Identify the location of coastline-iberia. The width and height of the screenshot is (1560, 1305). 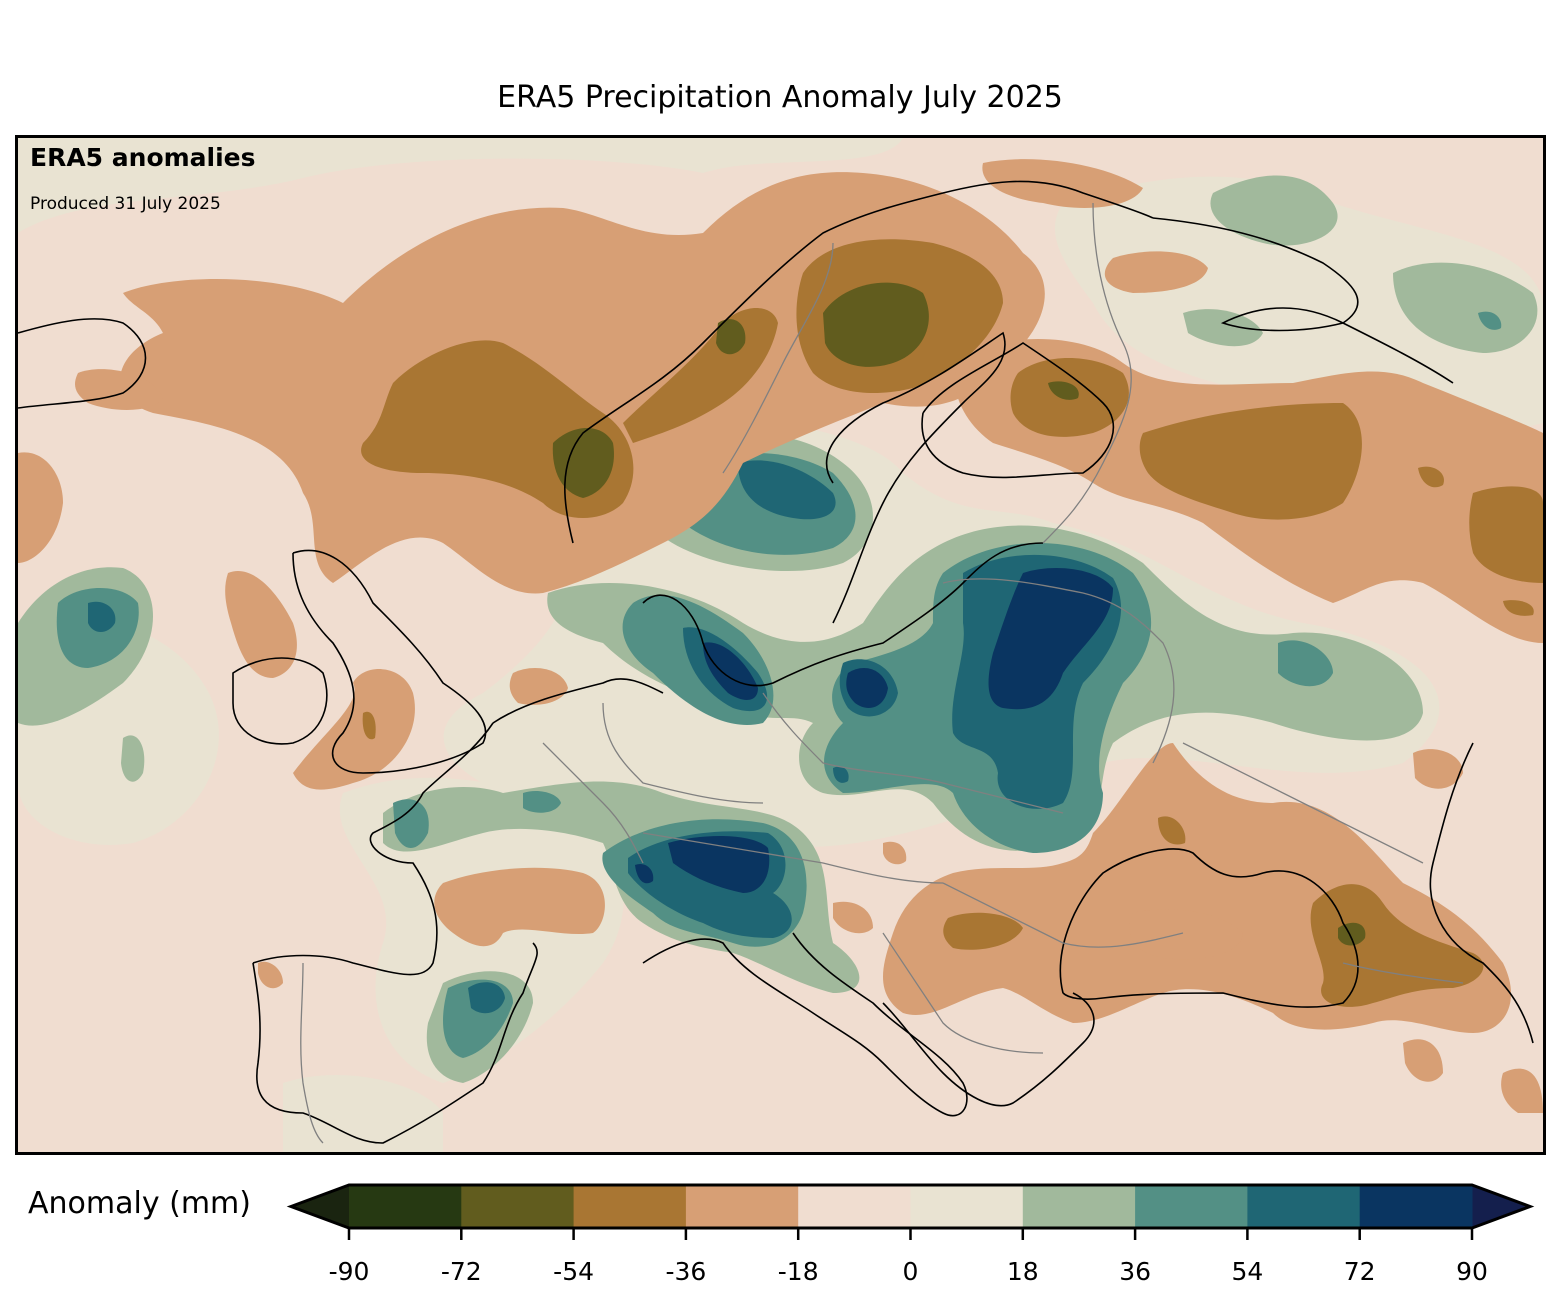
(395, 1043).